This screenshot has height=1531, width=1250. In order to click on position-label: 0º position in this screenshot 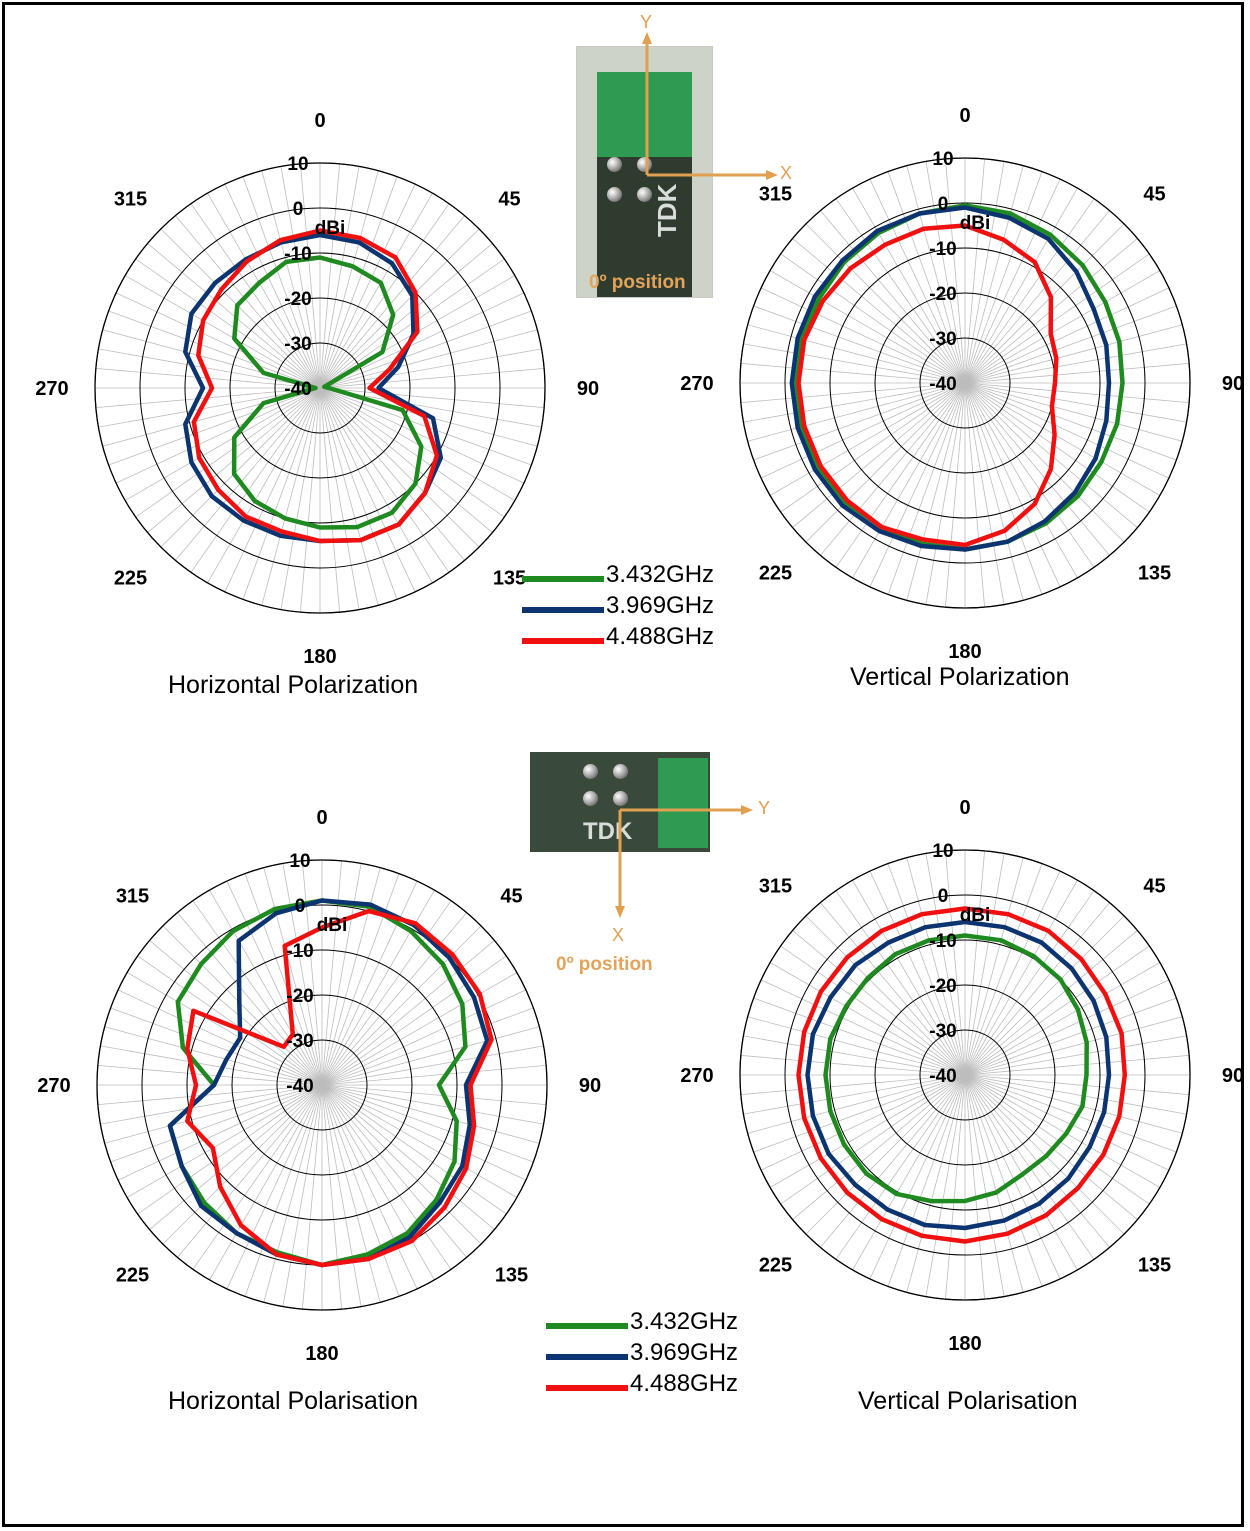, I will do `click(604, 964)`.